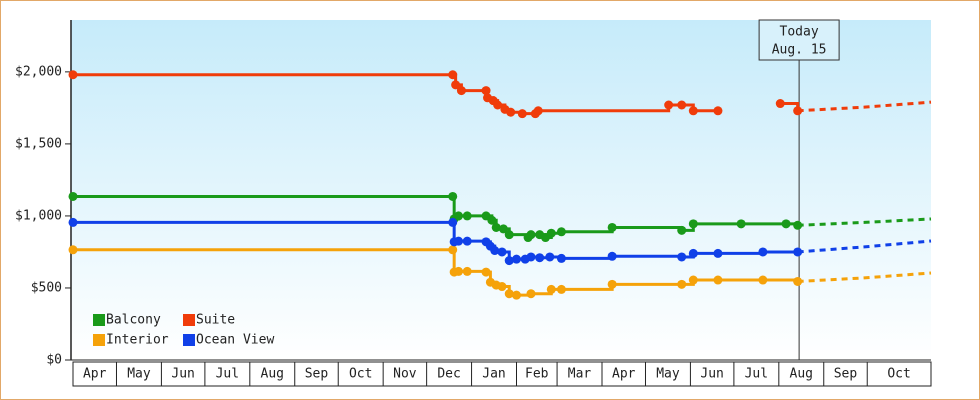  What do you see at coordinates (448, 374) in the screenshot?
I see `x-tick-label: Dec` at bounding box center [448, 374].